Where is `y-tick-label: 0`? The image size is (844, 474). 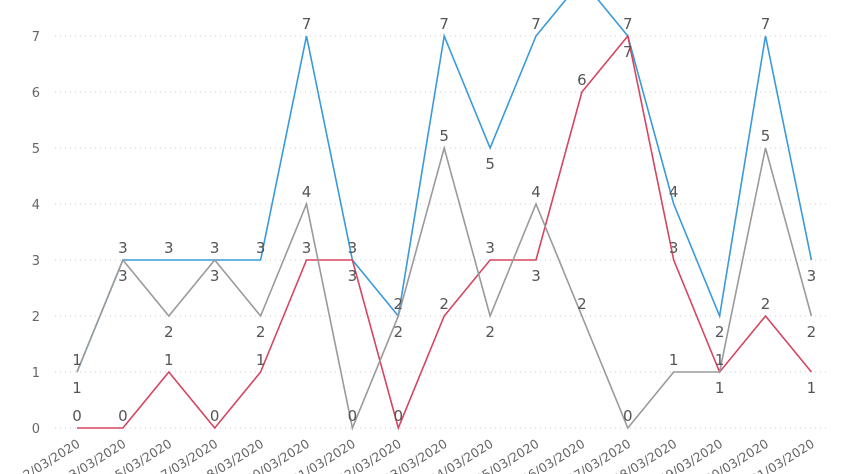
y-tick-label: 0 is located at coordinates (36, 429).